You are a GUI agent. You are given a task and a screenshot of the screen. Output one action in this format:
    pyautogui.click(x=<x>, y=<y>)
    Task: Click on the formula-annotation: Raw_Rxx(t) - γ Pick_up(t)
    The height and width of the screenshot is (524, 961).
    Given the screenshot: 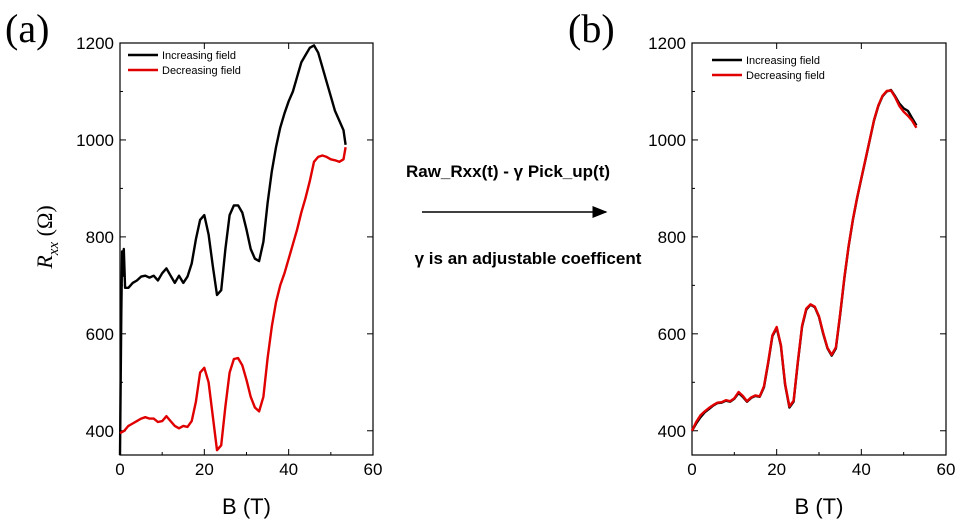 What is the action you would take?
    pyautogui.click(x=508, y=171)
    